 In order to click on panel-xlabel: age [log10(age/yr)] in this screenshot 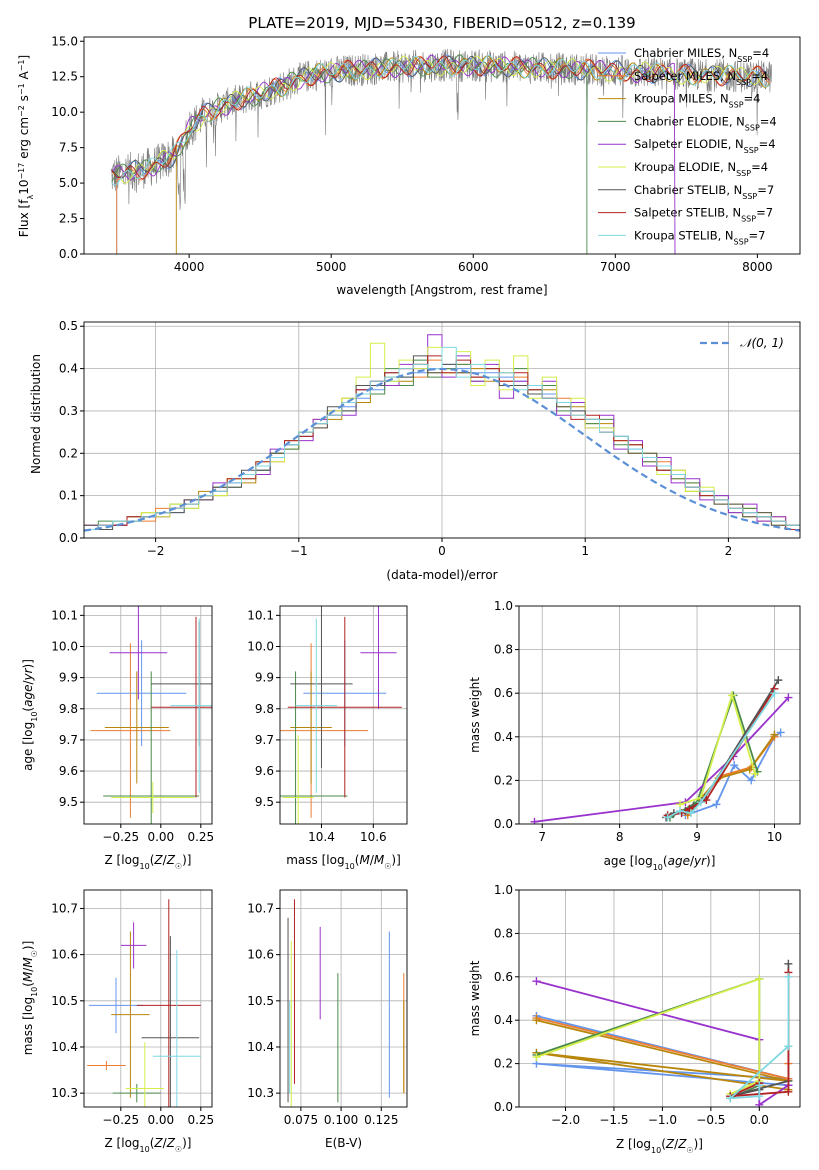, I will do `click(660, 863)`.